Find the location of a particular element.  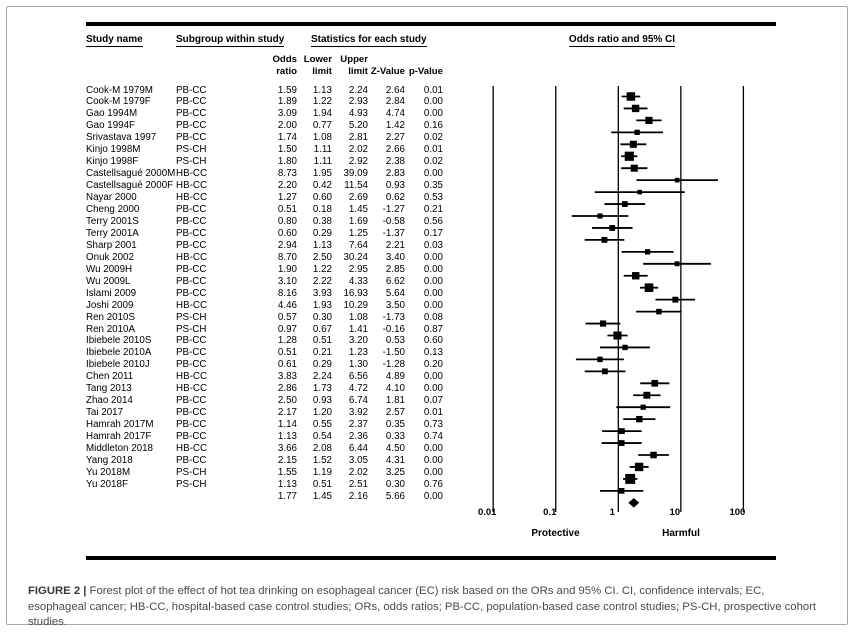

upper-limit-value: 1.30 is located at coordinates (358, 365).